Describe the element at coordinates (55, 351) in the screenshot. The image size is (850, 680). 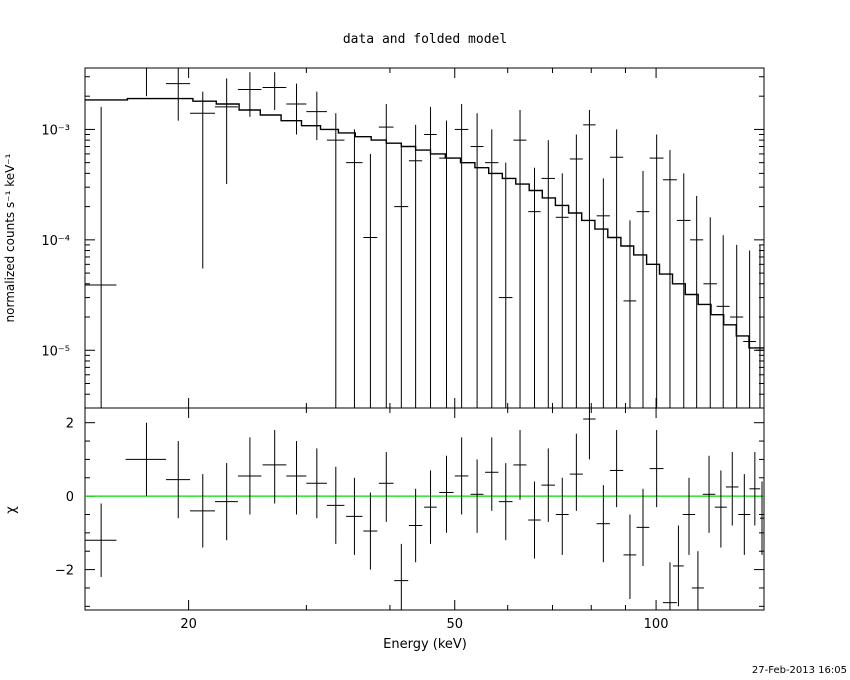
I see `top-y-tick-label: 10⁻⁵` at that location.